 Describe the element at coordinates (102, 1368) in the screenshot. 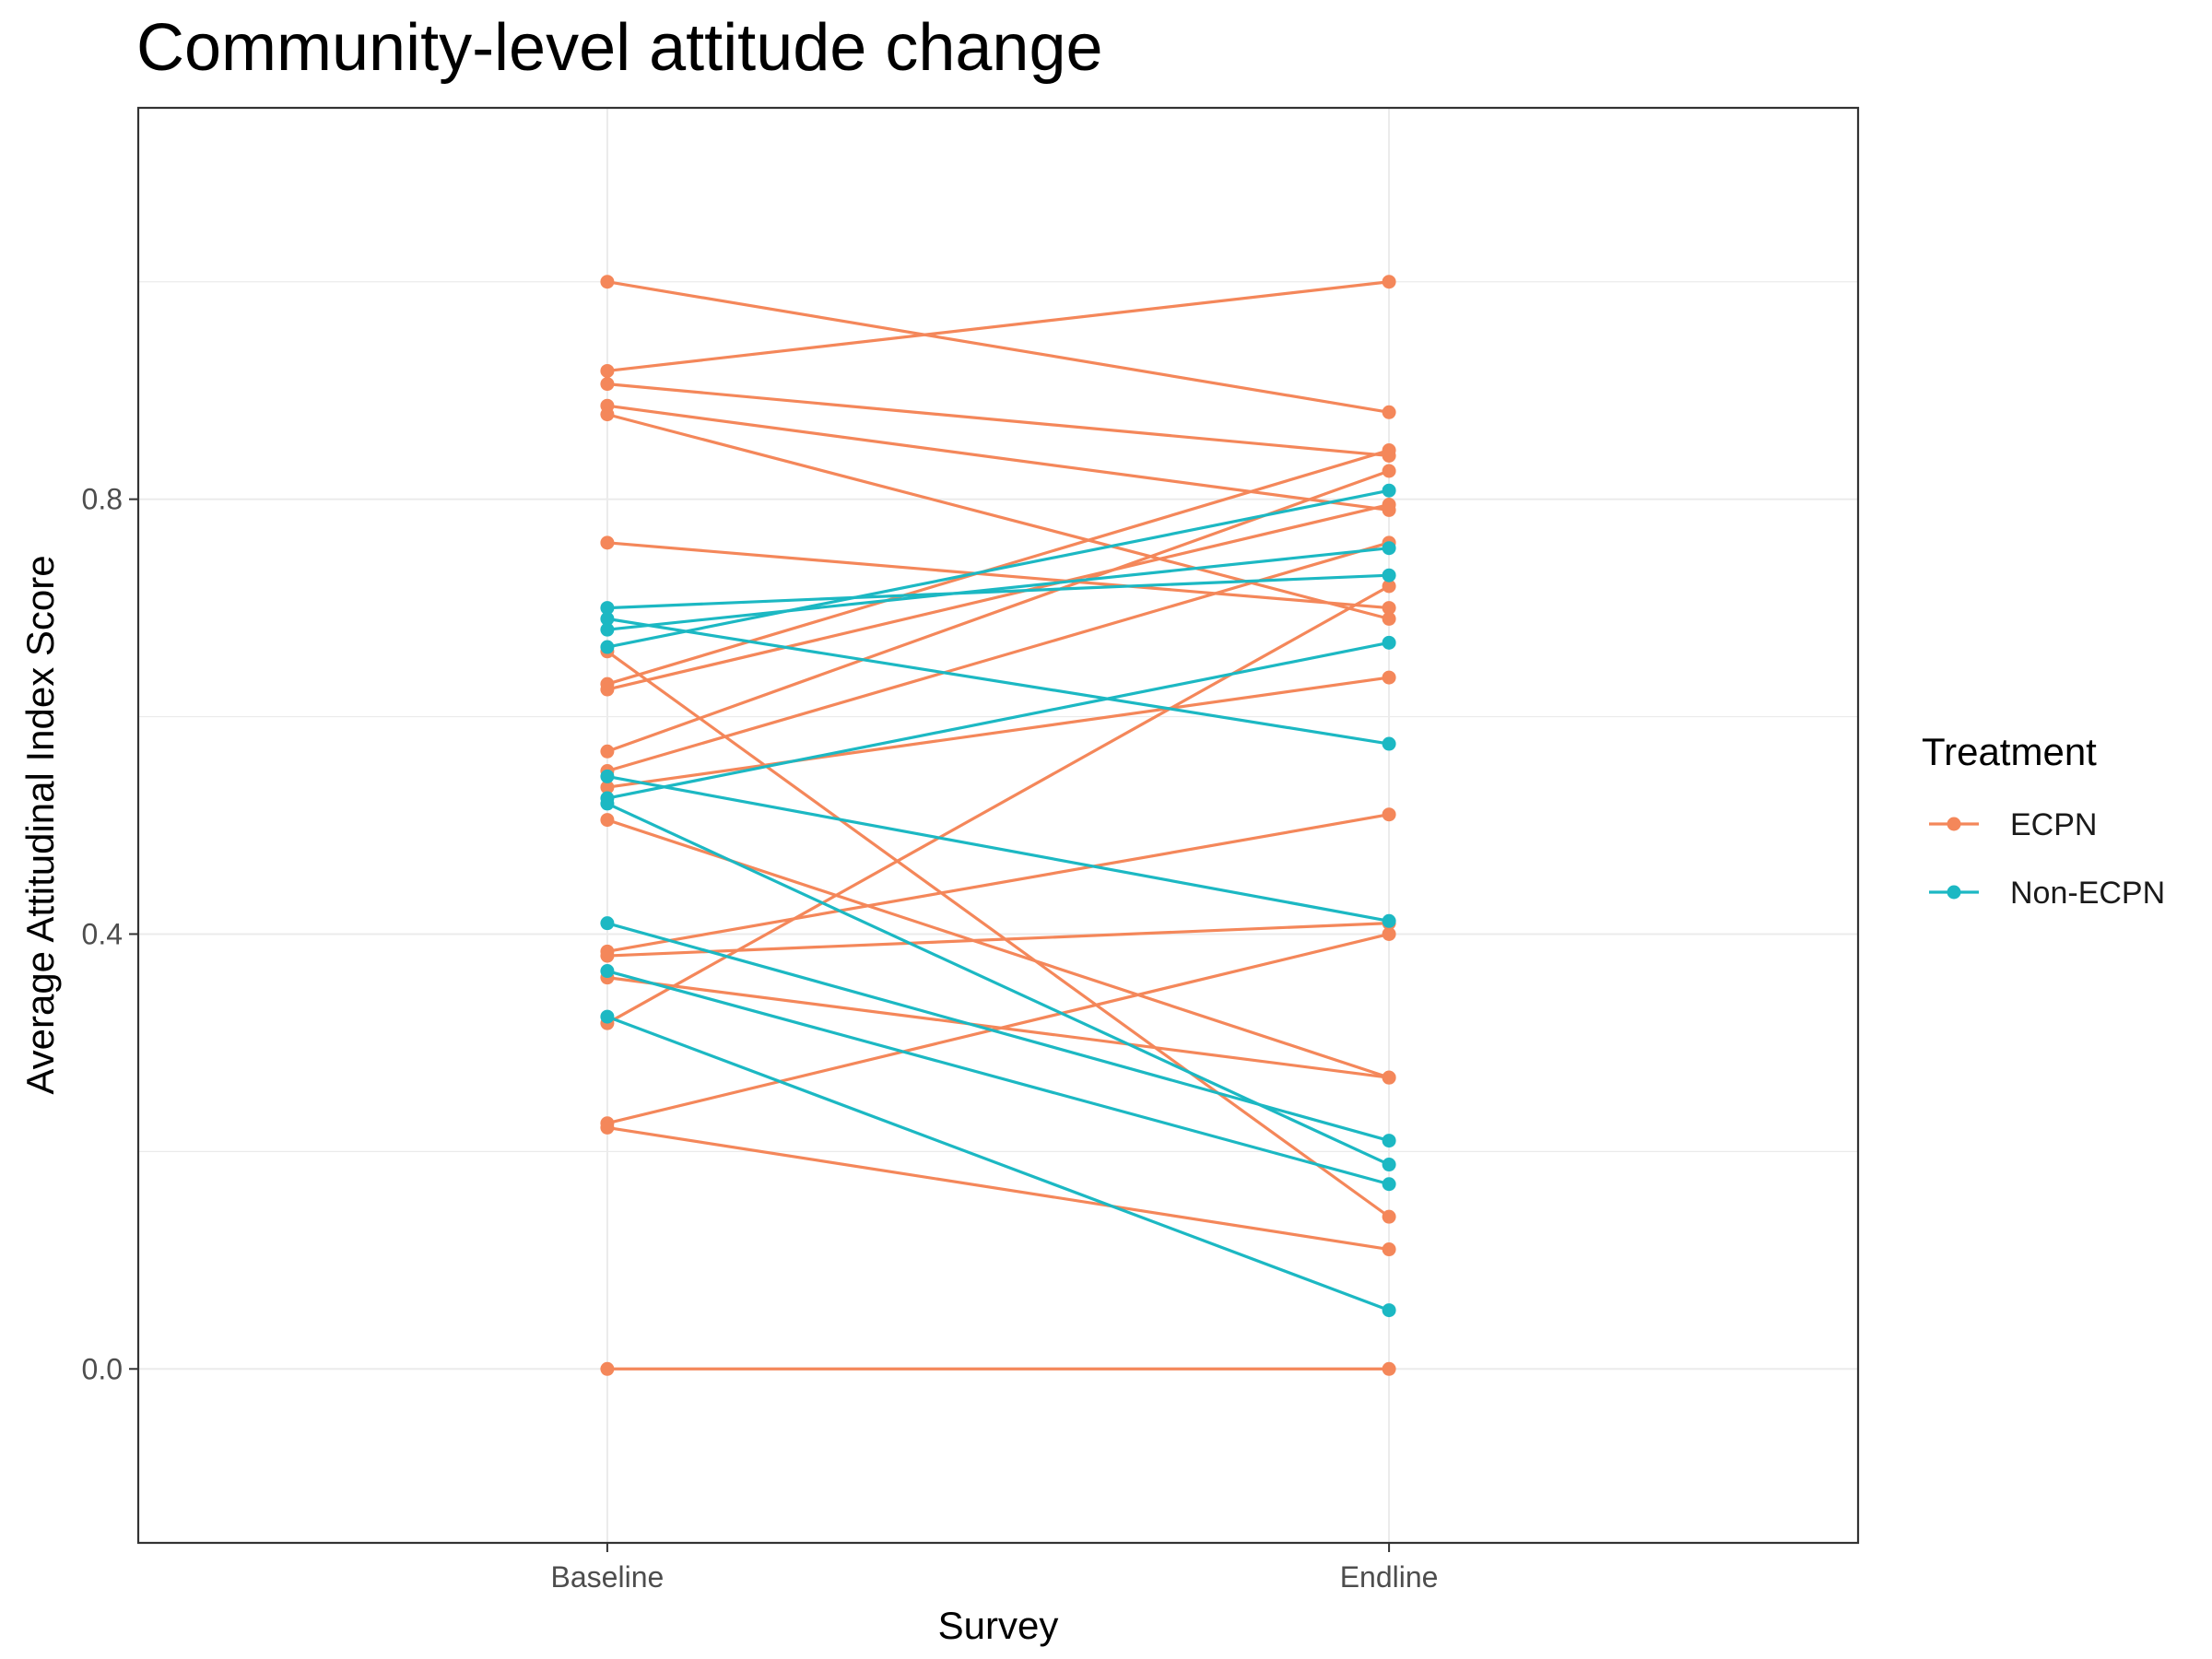

I see `y-tick-label: 0.0` at that location.